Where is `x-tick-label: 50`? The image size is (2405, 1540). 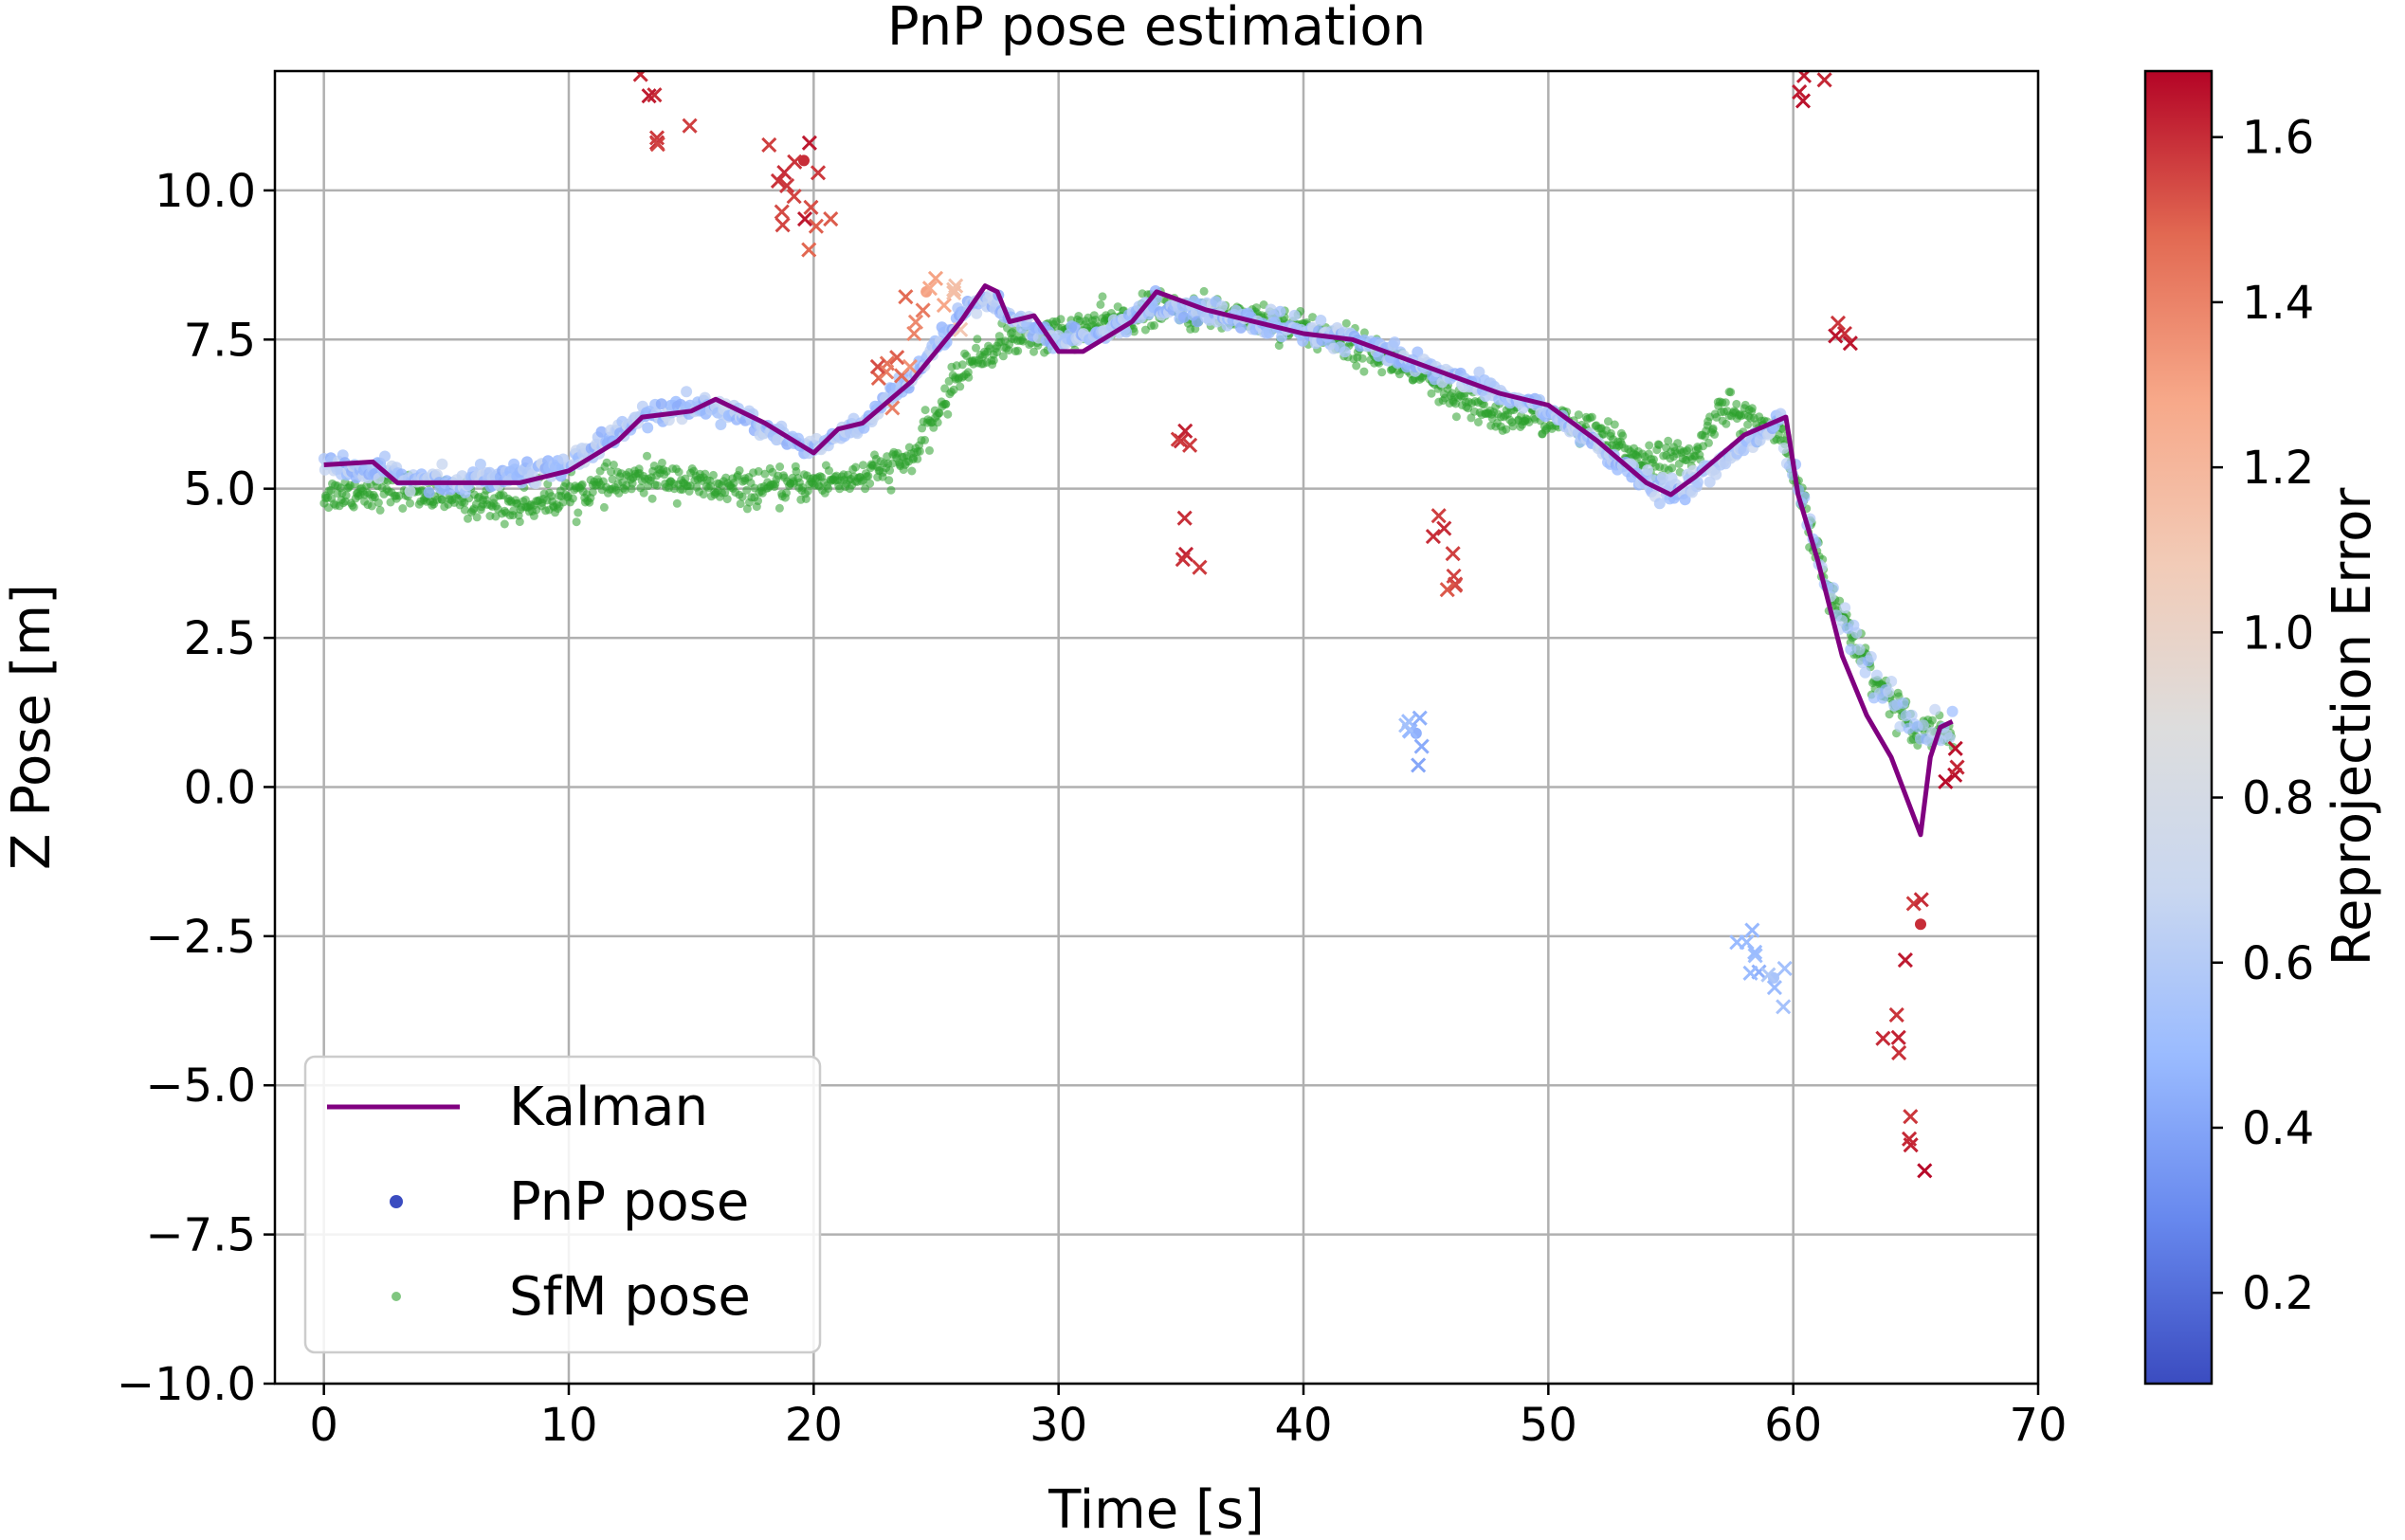 x-tick-label: 50 is located at coordinates (1548, 1425).